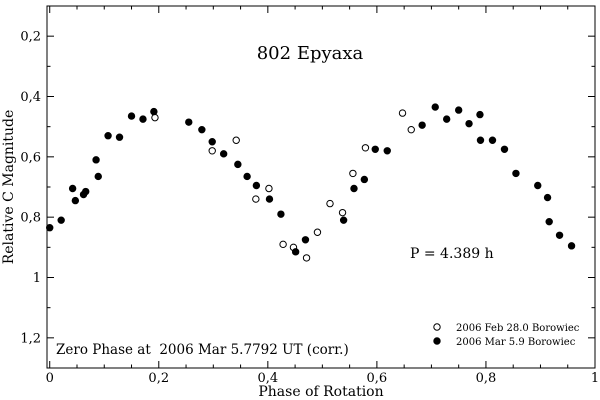 The height and width of the screenshot is (400, 600). Describe the element at coordinates (9, 187) in the screenshot. I see `y-axis-label: Relative C Magnitude` at that location.